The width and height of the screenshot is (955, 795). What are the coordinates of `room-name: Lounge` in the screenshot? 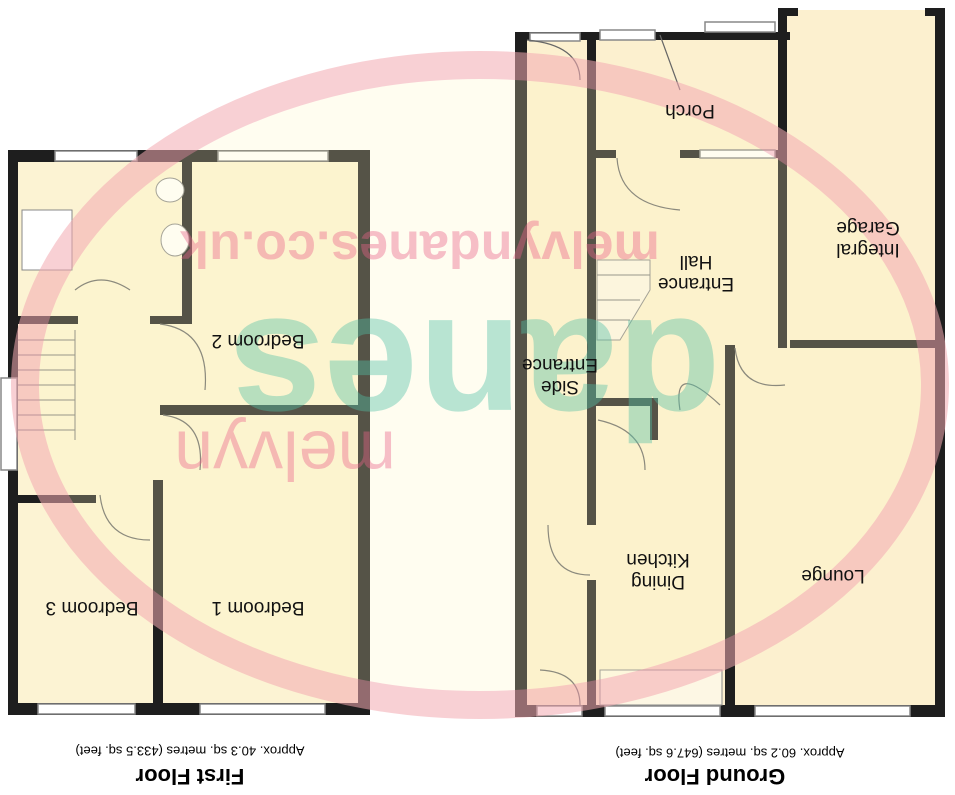 It's located at (832, 575).